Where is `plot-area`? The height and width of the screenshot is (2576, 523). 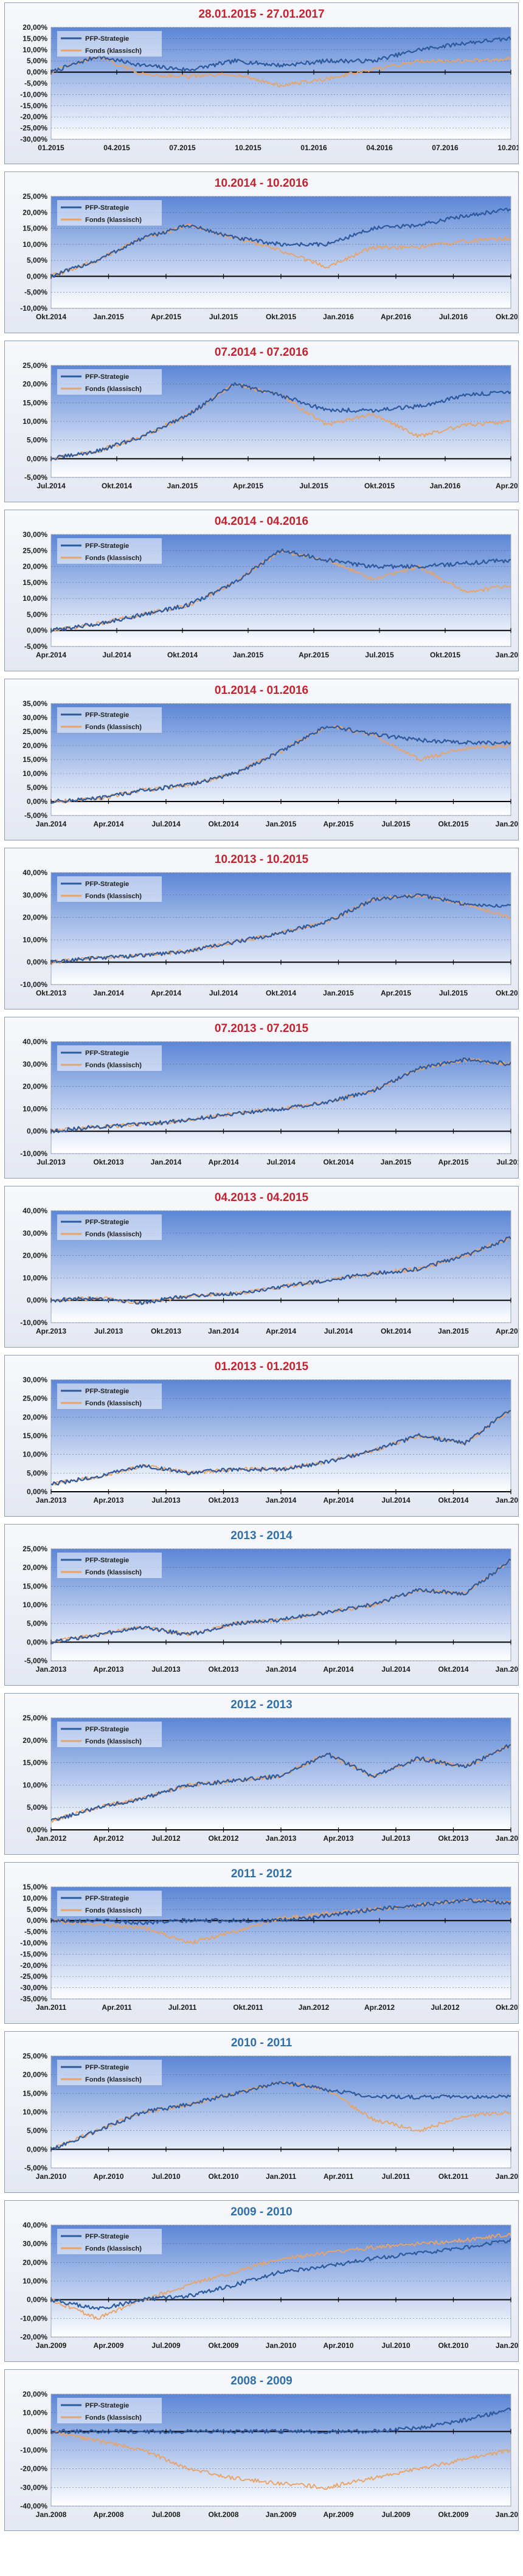
plot-area is located at coordinates (281, 1097).